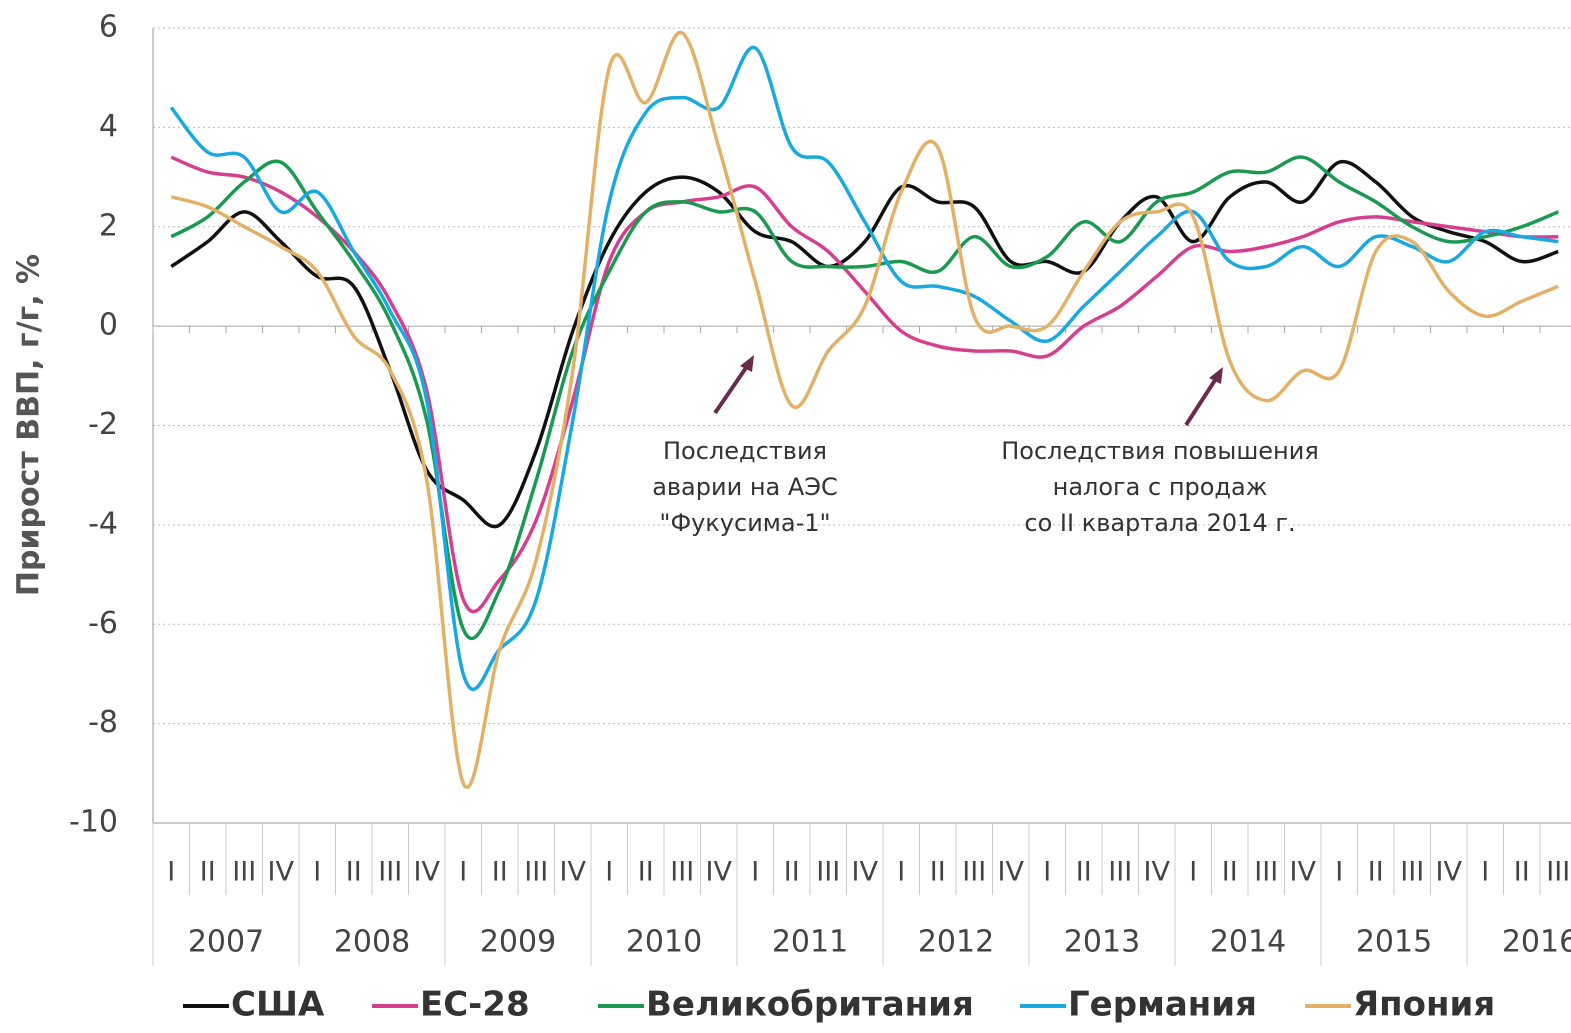 This screenshot has width=1571, height=1033. What do you see at coordinates (108, 27) in the screenshot?
I see `y-tick-label: 6` at bounding box center [108, 27].